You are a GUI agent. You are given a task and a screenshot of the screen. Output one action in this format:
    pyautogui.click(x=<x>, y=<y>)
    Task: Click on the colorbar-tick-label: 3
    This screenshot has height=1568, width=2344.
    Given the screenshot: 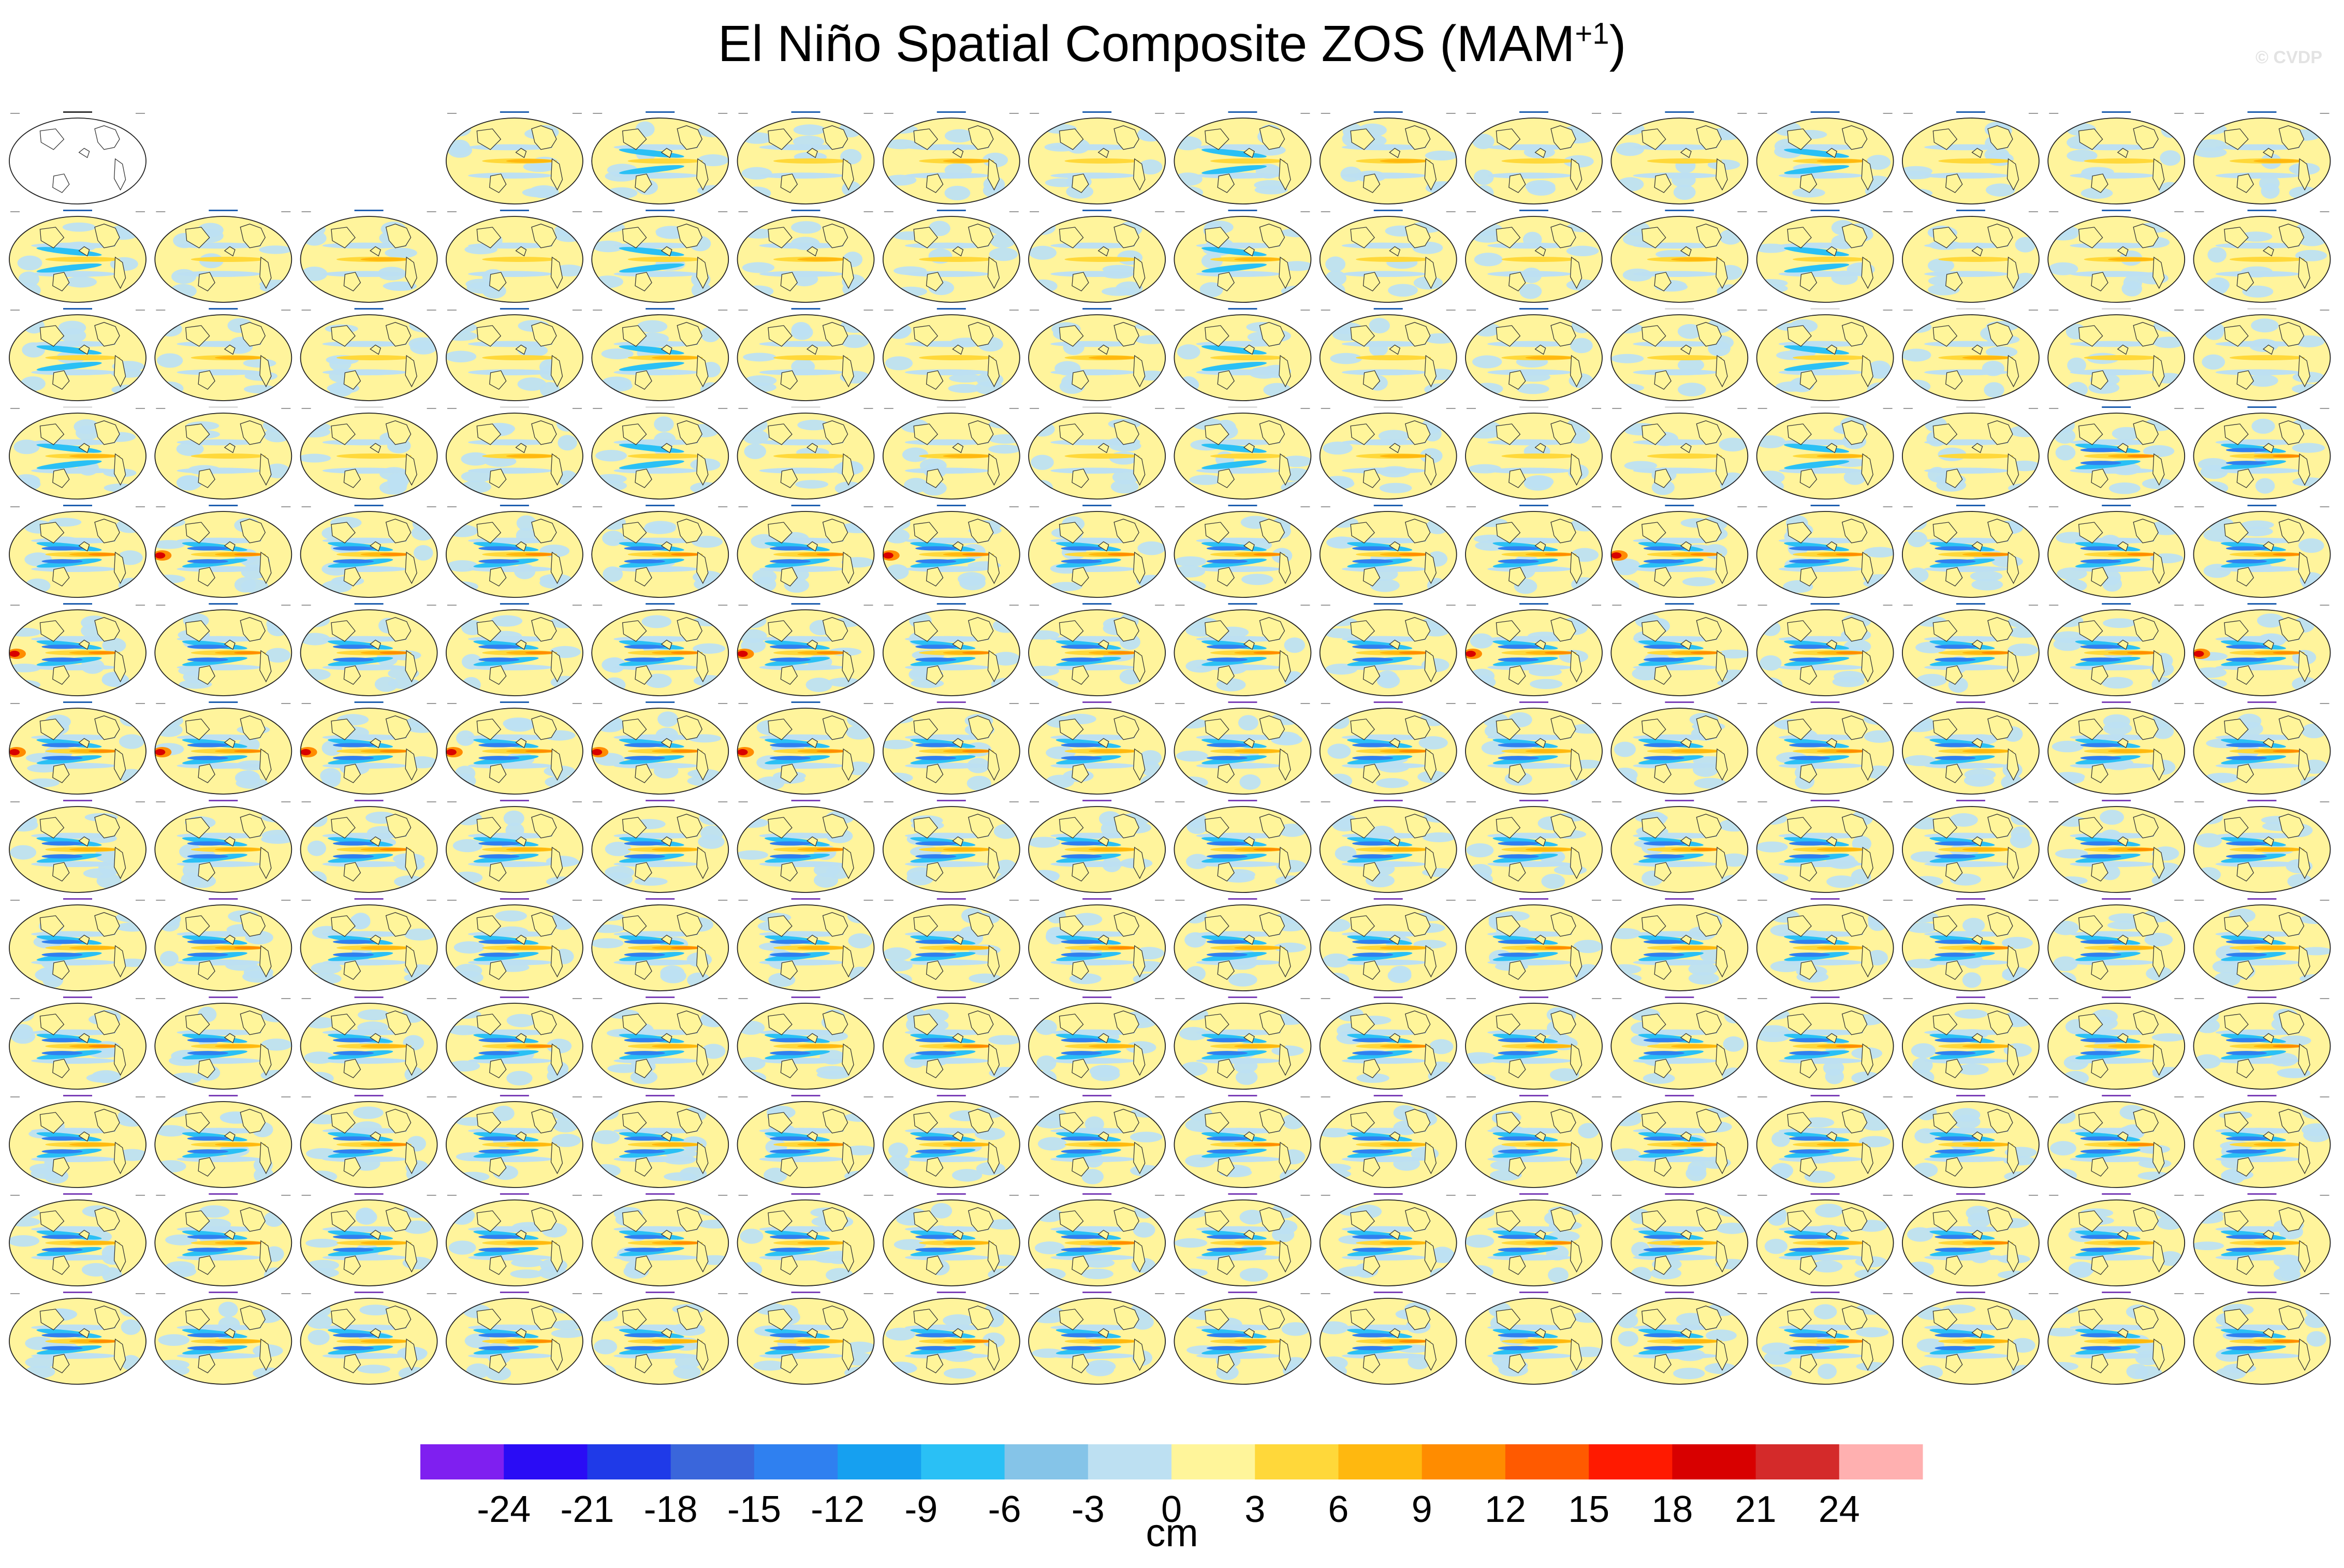 What is the action you would take?
    pyautogui.click(x=1254, y=1509)
    